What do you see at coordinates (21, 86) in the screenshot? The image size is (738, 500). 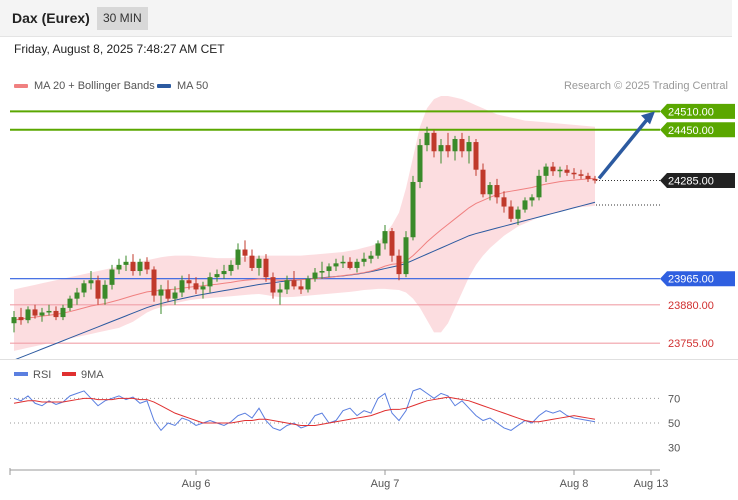 I see `ma20-swatch` at bounding box center [21, 86].